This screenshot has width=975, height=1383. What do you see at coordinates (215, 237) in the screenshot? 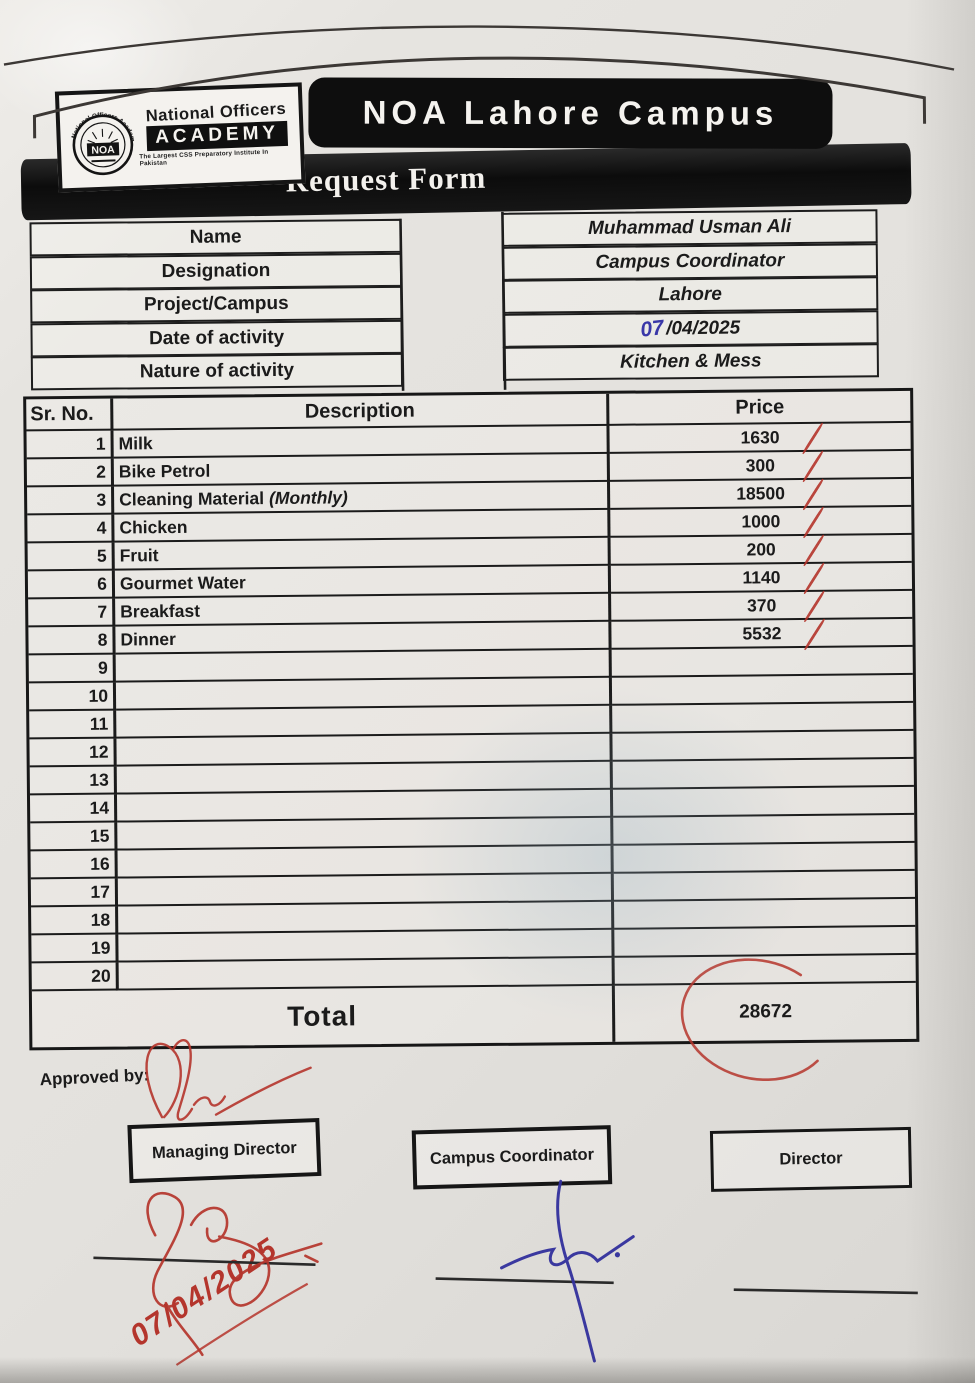
I see `info-label-name: Name` at bounding box center [215, 237].